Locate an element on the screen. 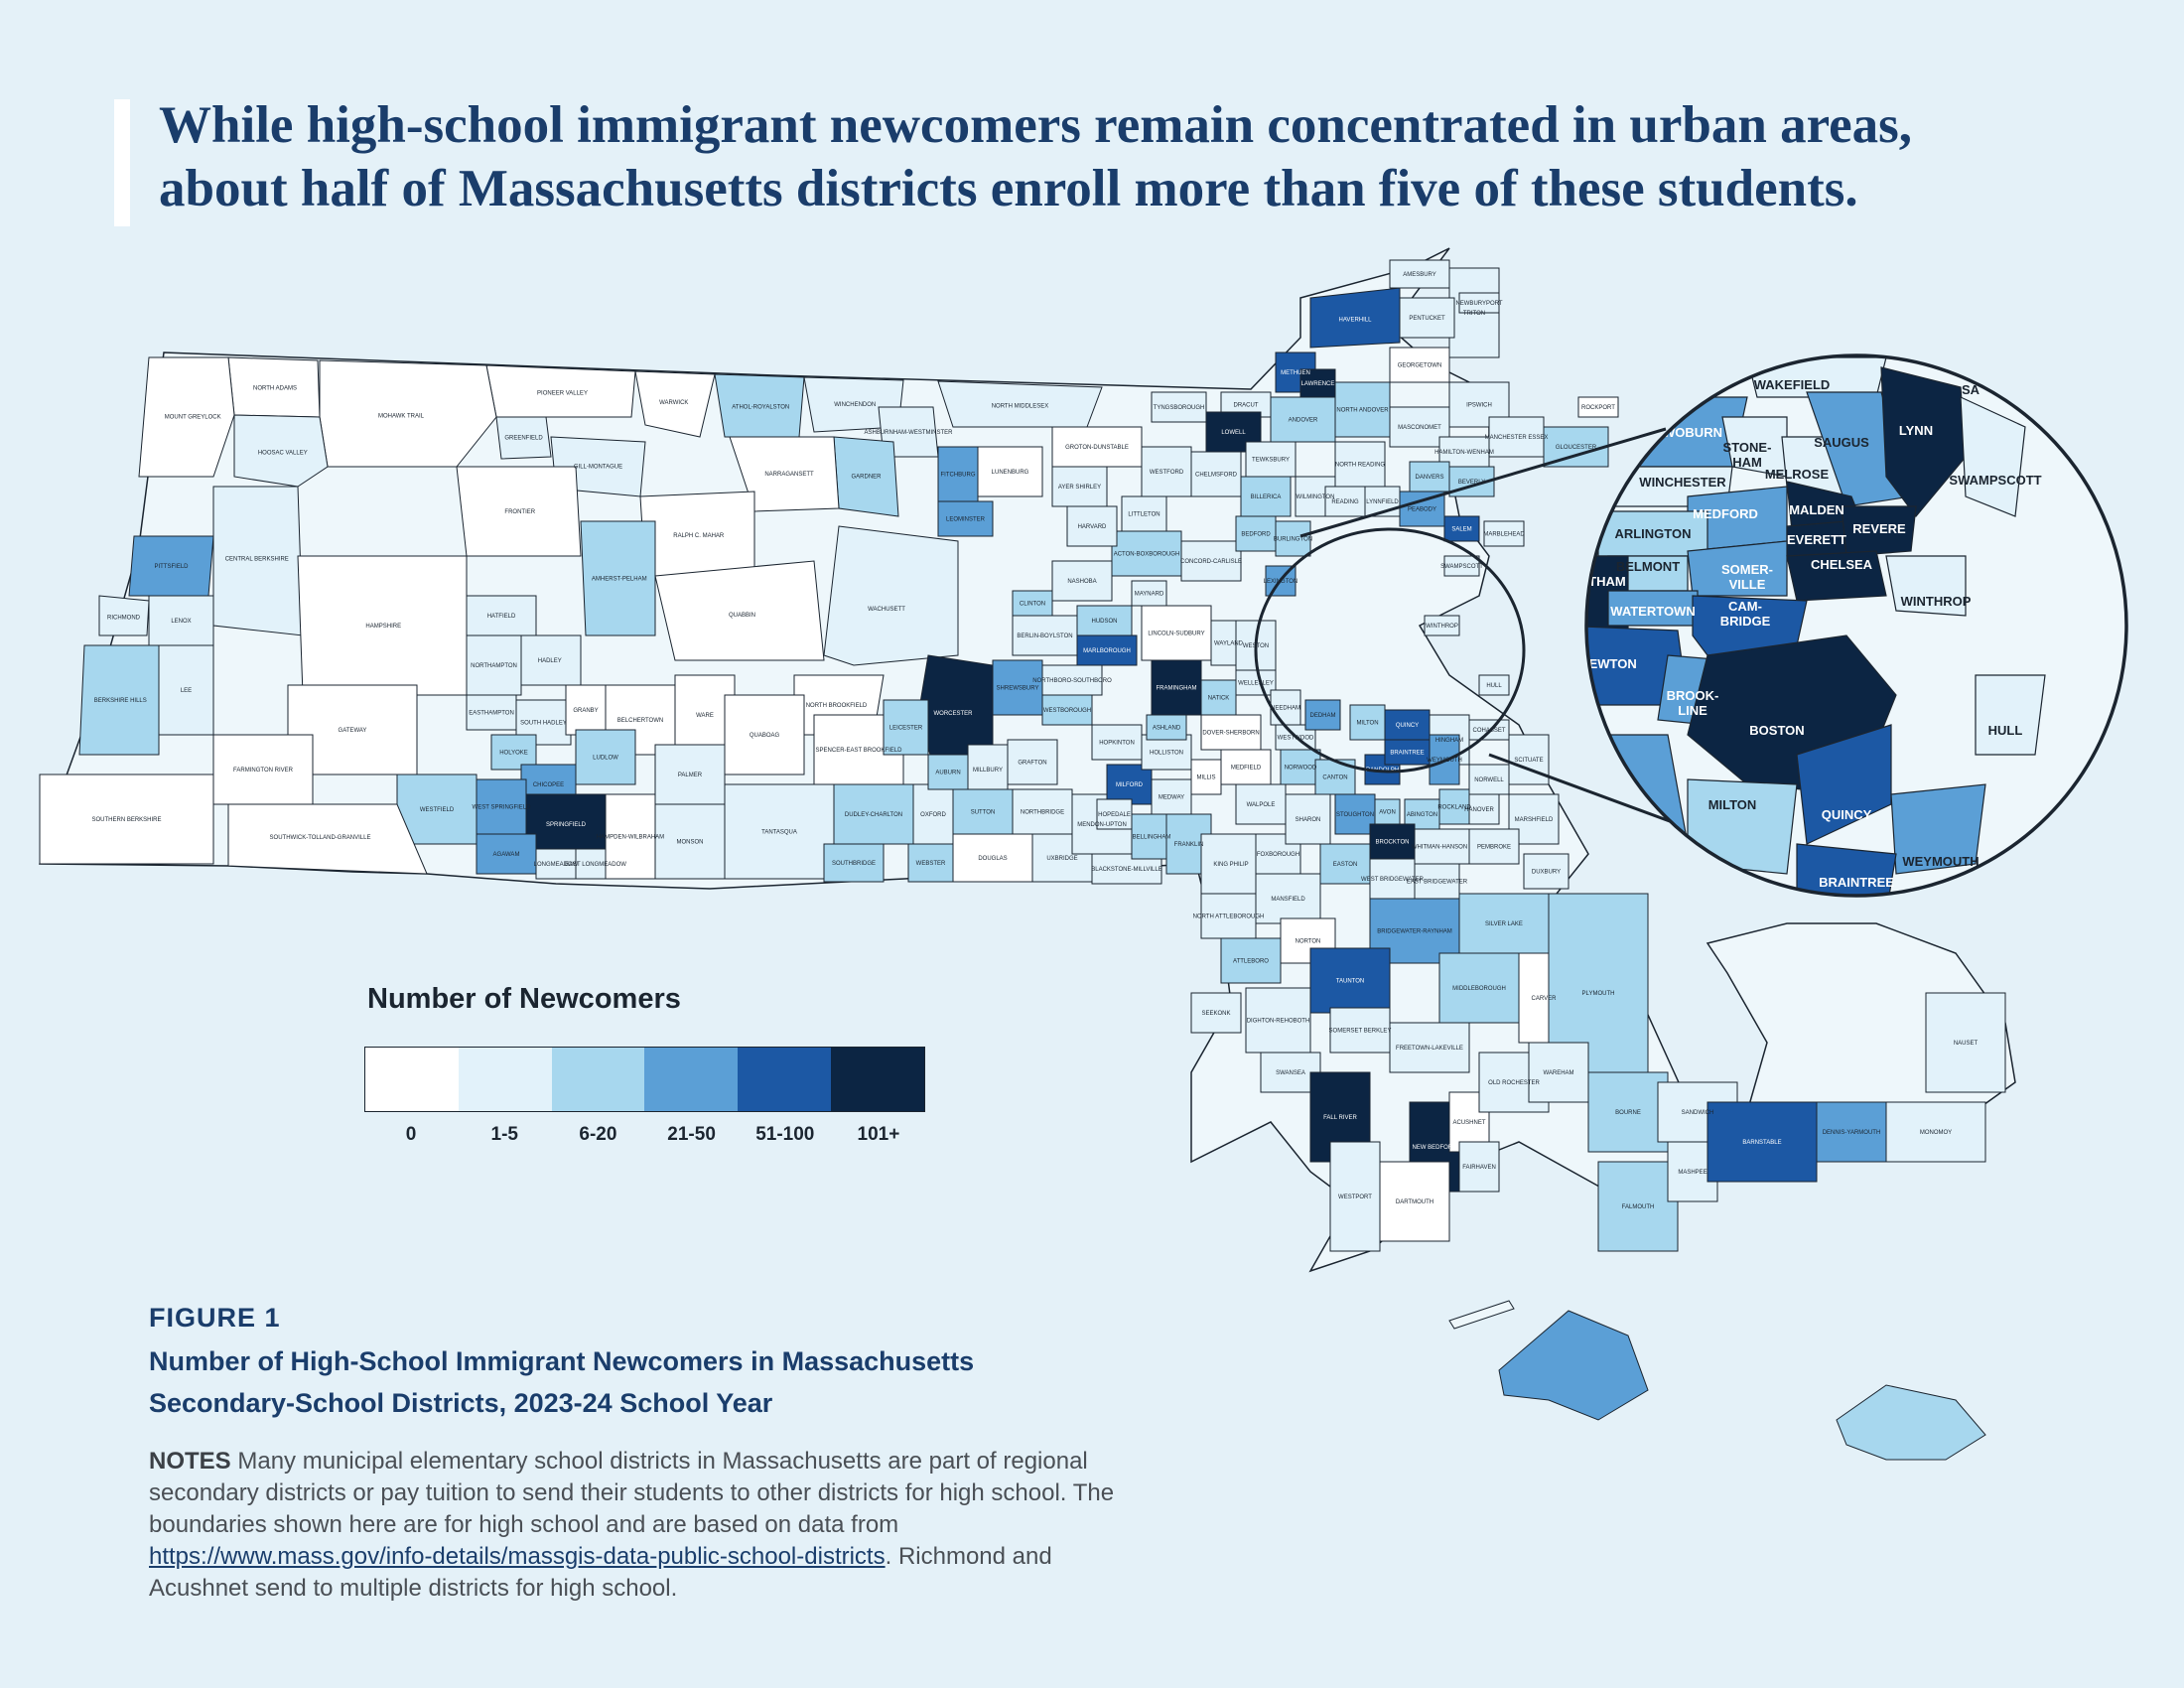 The image size is (2184, 1688). district-falmouth is located at coordinates (1638, 1206).